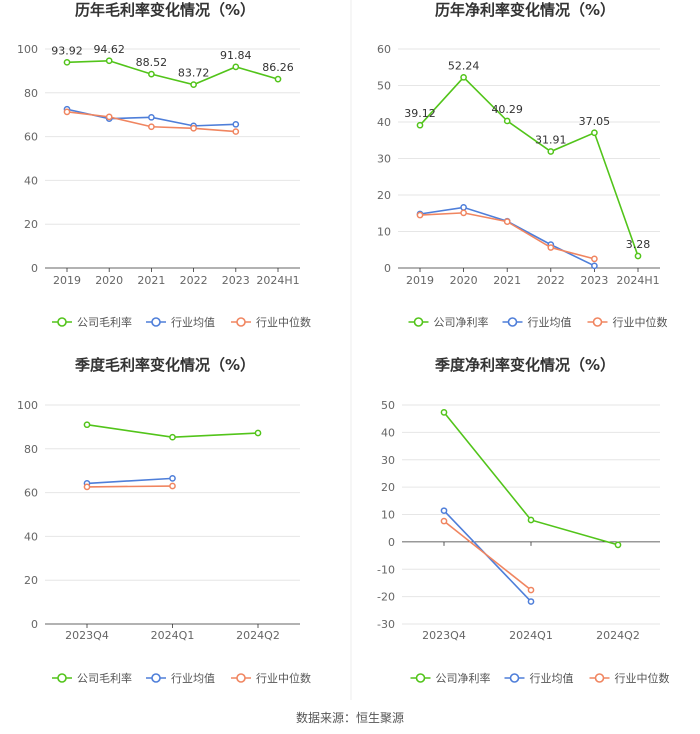 The image size is (700, 734). What do you see at coordinates (151, 280) in the screenshot?
I see `chart1-xtick-label: 2021` at bounding box center [151, 280].